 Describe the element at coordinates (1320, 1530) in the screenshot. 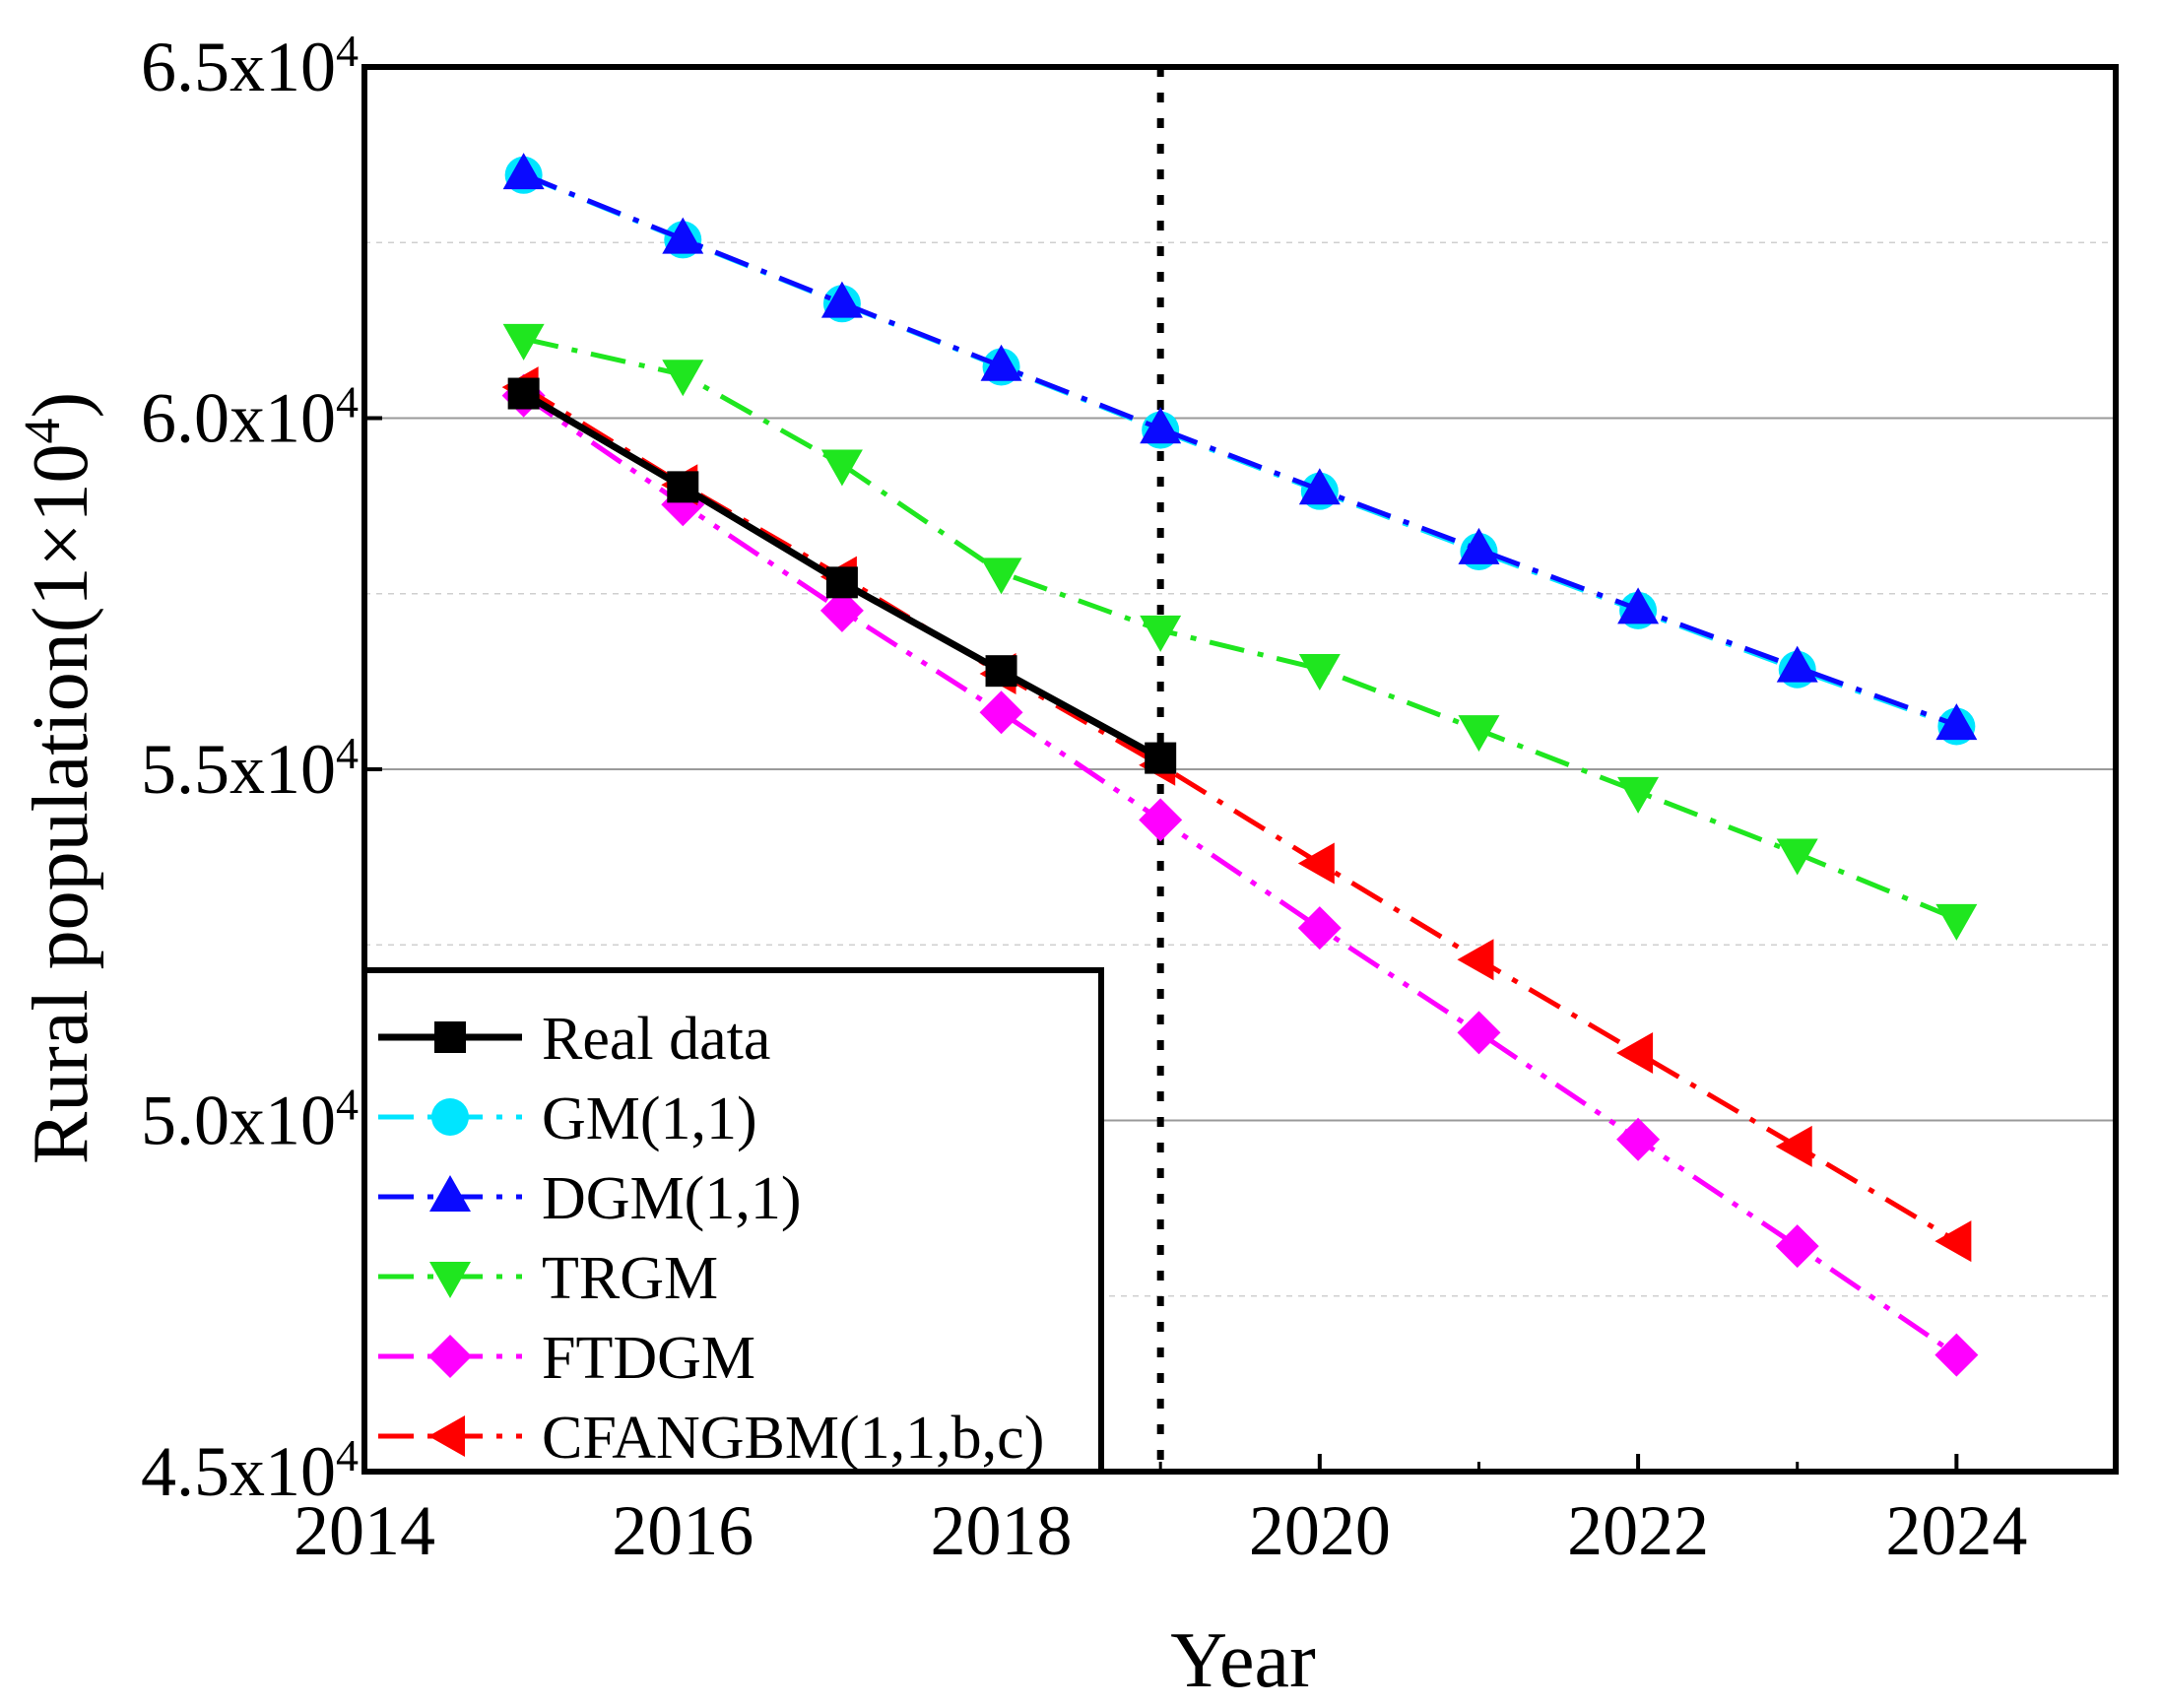

I see `x-tick-label: 2020` at that location.